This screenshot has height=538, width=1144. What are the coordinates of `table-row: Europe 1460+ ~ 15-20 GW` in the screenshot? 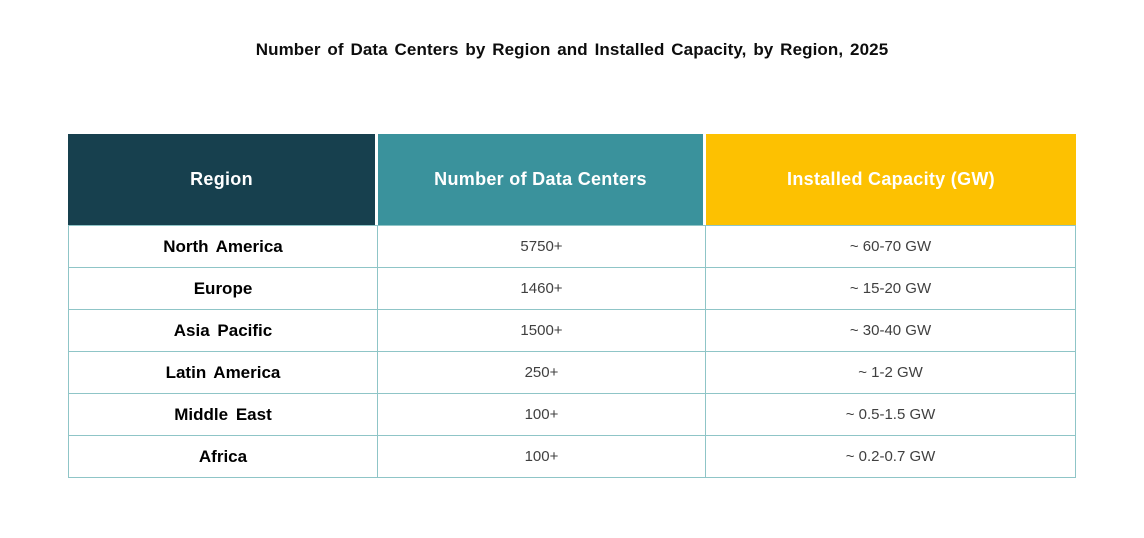 It's located at (572, 289).